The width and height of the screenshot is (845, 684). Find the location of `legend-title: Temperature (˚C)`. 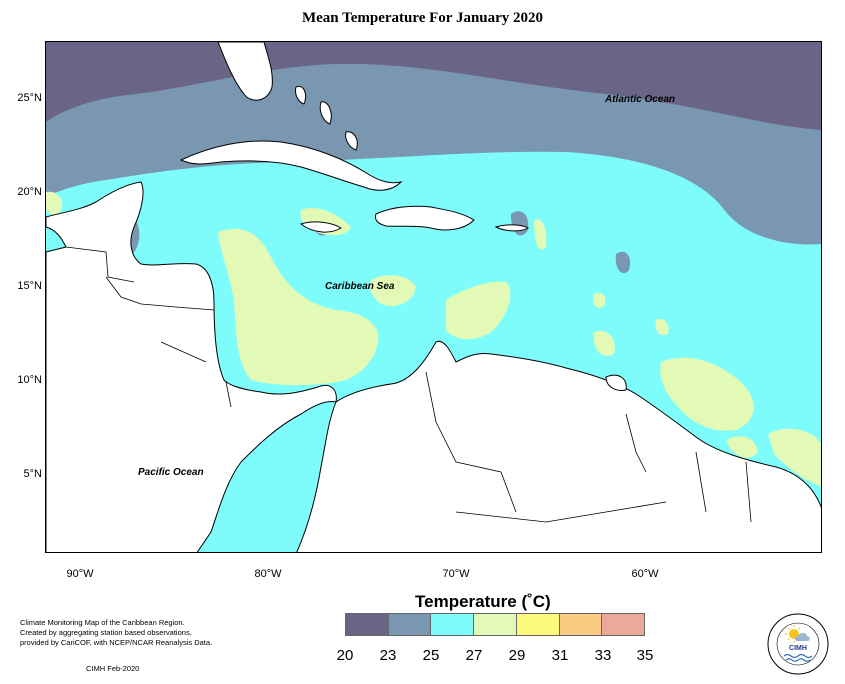

legend-title: Temperature (˚C) is located at coordinates (483, 601).